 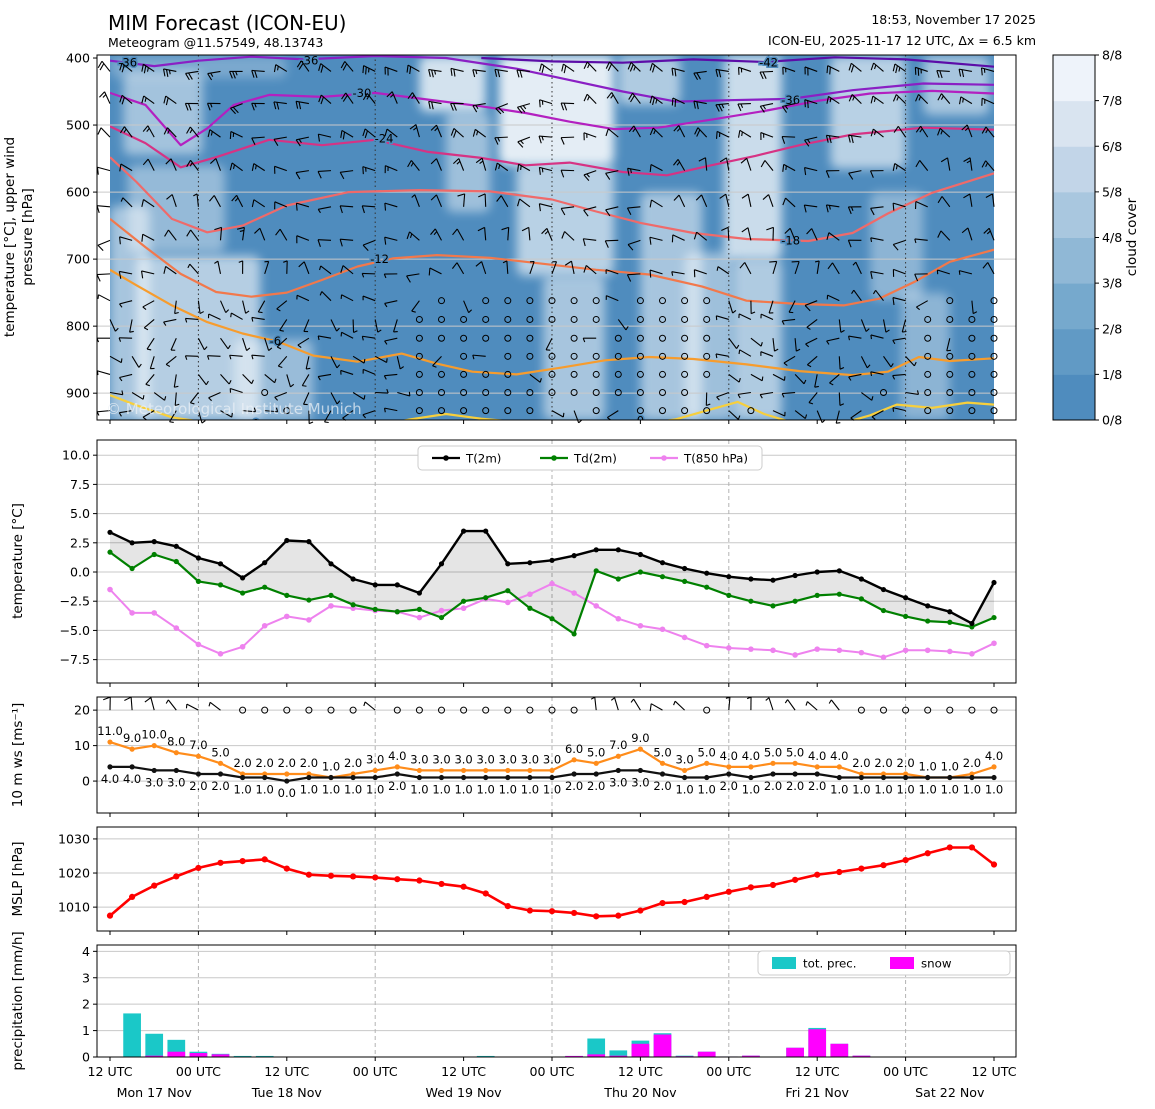 What do you see at coordinates (78, 393) in the screenshot?
I see `y-tick-label: 900` at bounding box center [78, 393].